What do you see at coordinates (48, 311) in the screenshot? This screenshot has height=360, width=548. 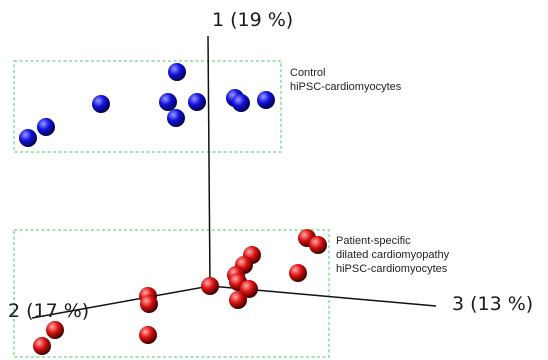 I see `axis-2-label: 2 (17 %)` at bounding box center [48, 311].